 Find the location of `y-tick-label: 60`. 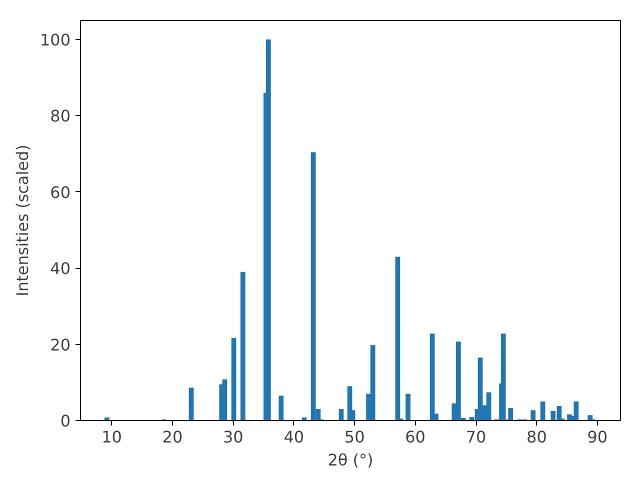

y-tick-label: 60 is located at coordinates (60, 192).